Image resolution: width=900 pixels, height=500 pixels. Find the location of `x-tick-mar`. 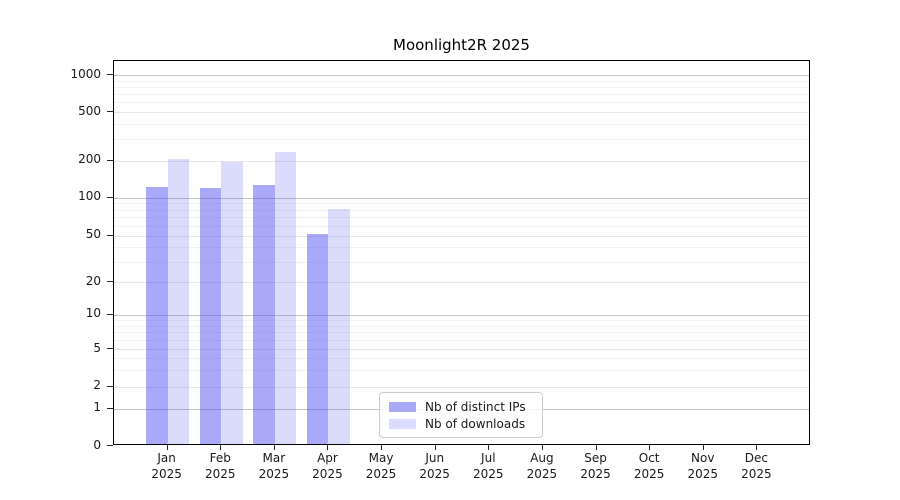

x-tick-mar is located at coordinates (274, 447).